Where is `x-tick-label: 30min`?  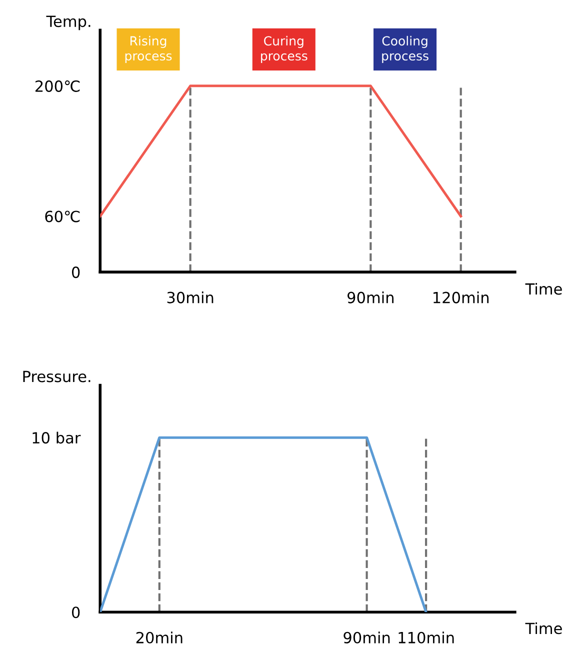 x-tick-label: 30min is located at coordinates (190, 298).